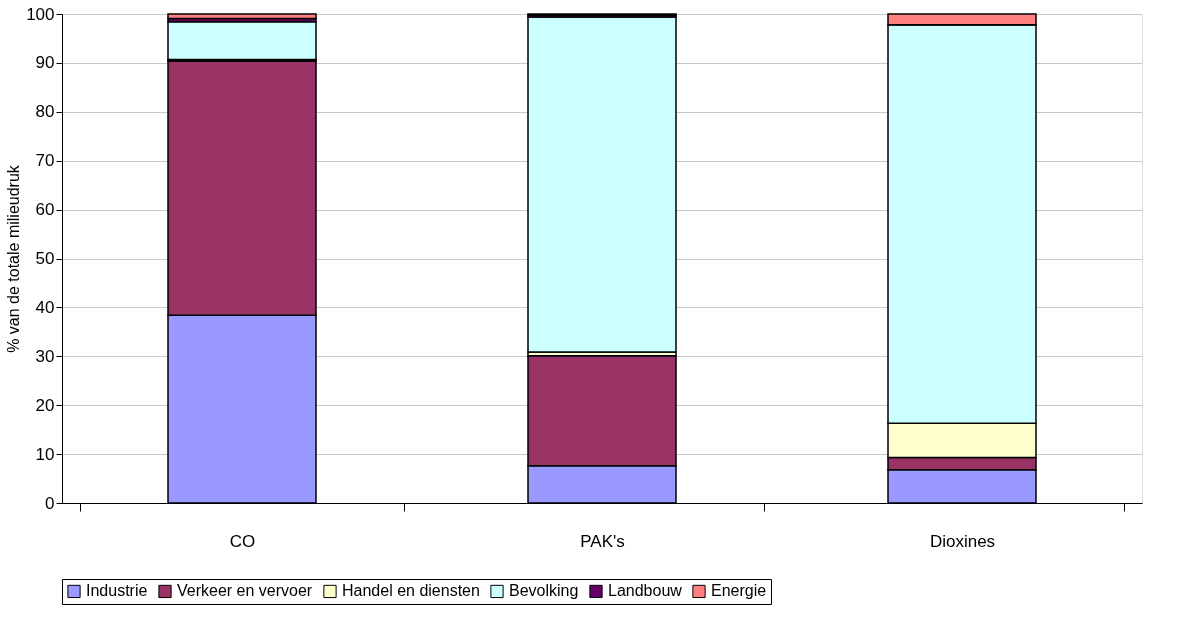 This screenshot has height=633, width=1200. Describe the element at coordinates (40, 14) in the screenshot. I see `y-tick-label: 100` at that location.